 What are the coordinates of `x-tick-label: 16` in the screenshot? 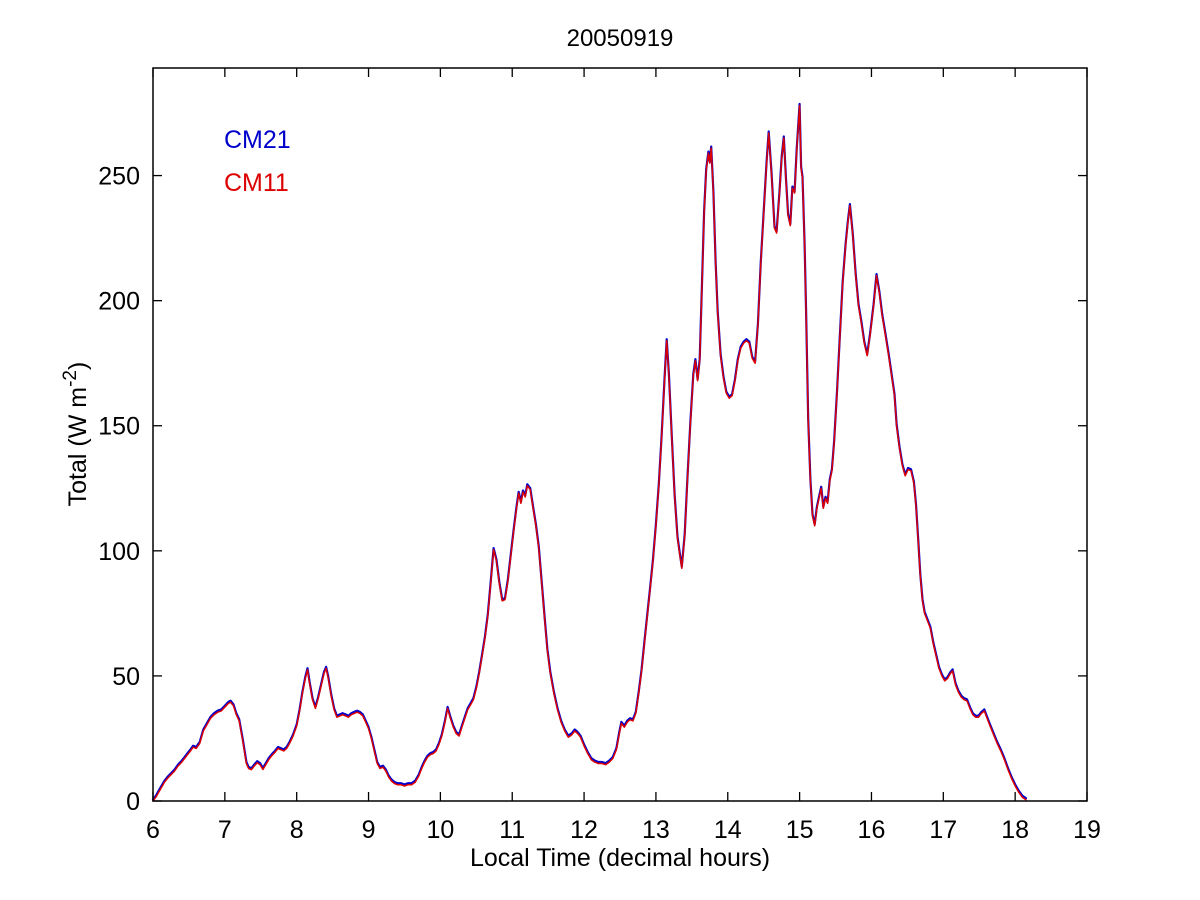 It's located at (872, 830).